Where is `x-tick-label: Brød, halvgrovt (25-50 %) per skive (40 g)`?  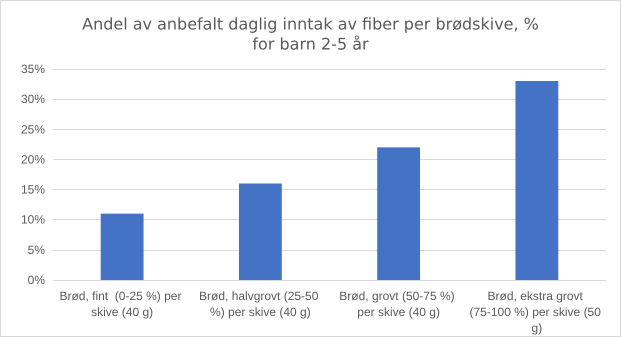
x-tick-label: Brød, halvgrovt (25-50 %) per skive (40 g) is located at coordinates (260, 304).